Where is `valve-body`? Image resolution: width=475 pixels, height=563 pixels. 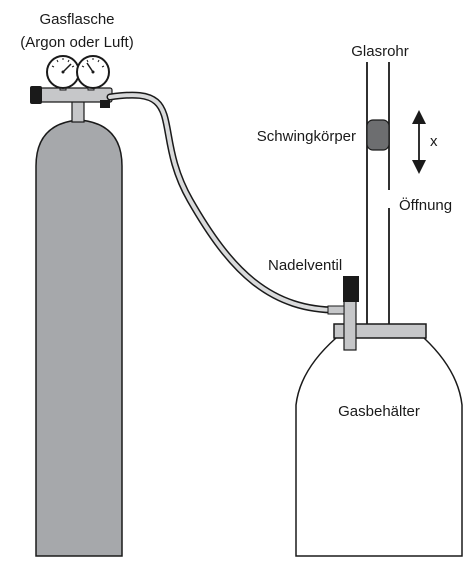
valve-body is located at coordinates (350, 325).